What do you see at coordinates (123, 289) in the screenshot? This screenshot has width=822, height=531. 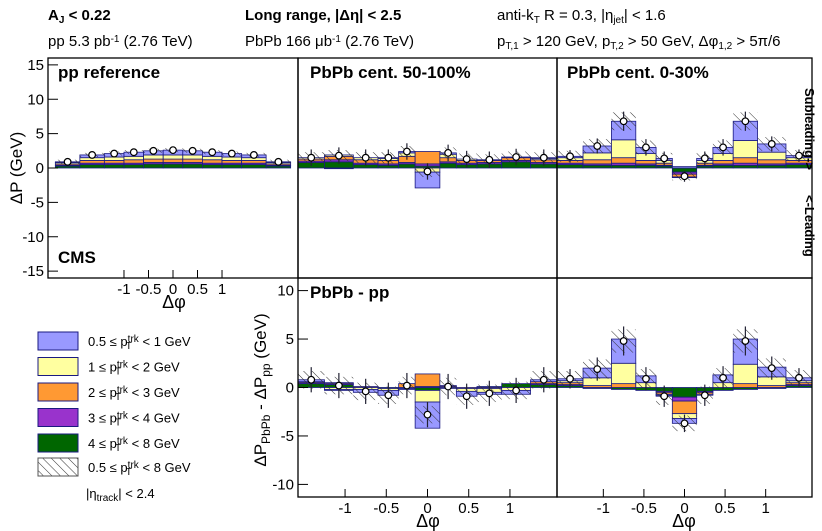 I see `x-tick-label: -1` at bounding box center [123, 289].